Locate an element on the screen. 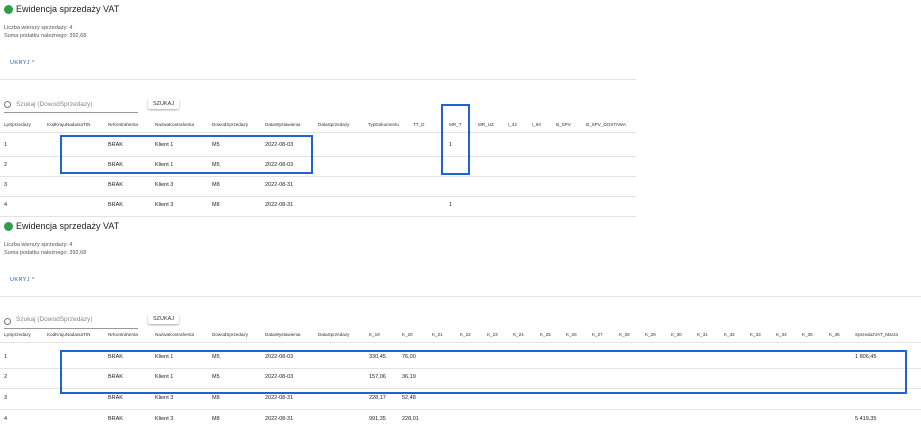  table-cell: 52,48 is located at coordinates (409, 398).